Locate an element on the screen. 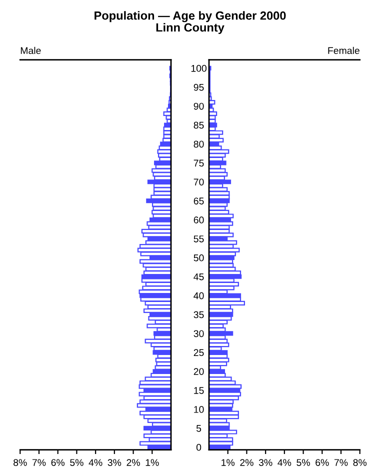 This screenshot has width=380, height=475. y-tick-label: 85 is located at coordinates (199, 125).